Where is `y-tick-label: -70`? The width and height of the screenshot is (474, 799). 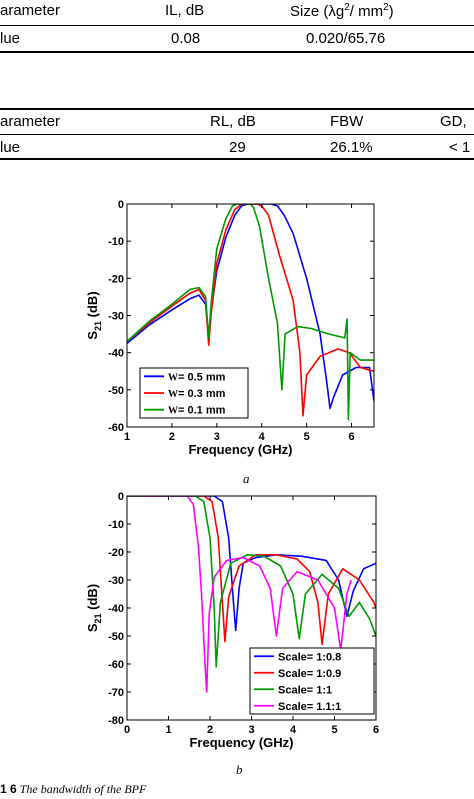 y-tick-label: -70 is located at coordinates (116, 693).